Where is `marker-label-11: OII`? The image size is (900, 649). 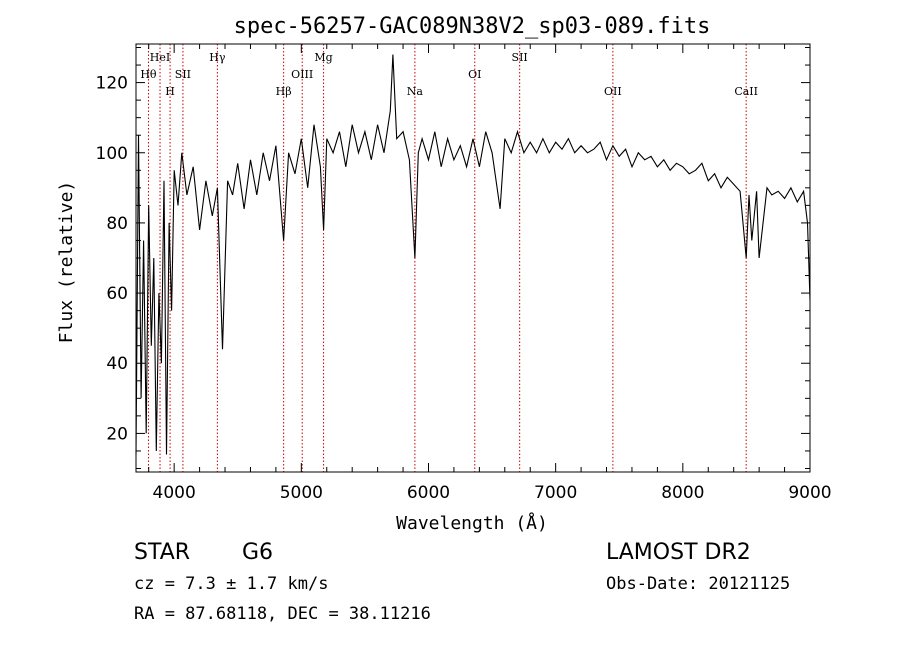
marker-label-11: OII is located at coordinates (613, 91).